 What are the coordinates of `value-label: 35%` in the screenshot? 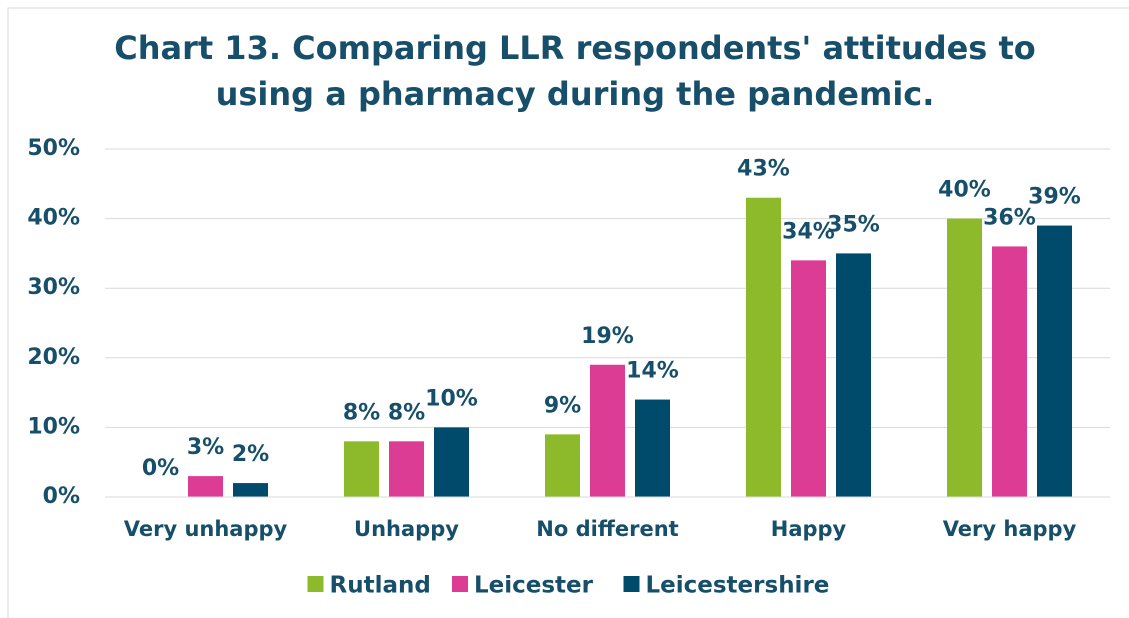 It's located at (853, 224).